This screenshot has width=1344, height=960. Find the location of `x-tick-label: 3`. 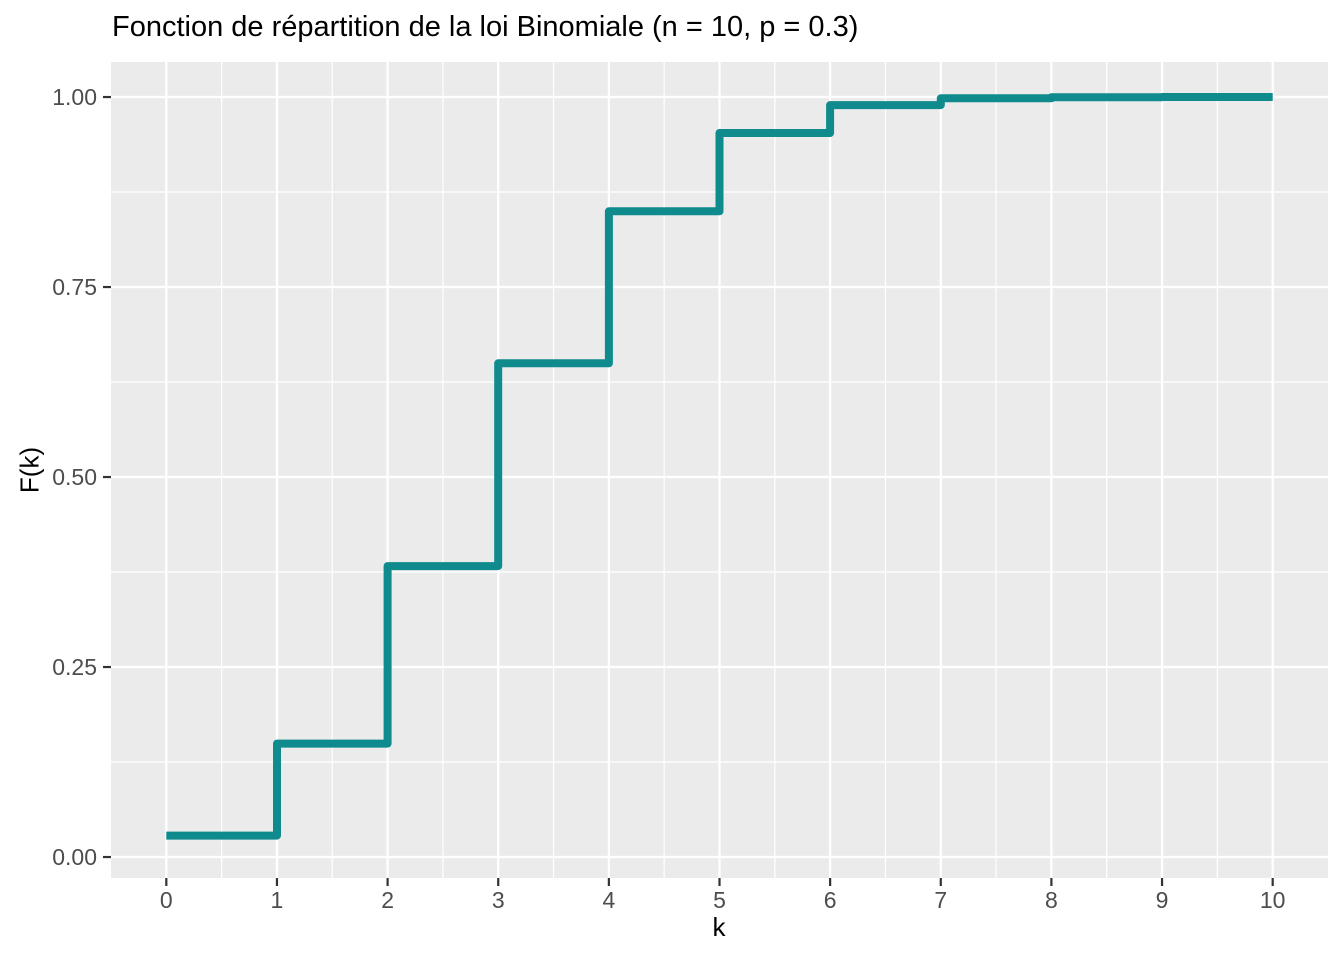

x-tick-label: 3 is located at coordinates (498, 900).